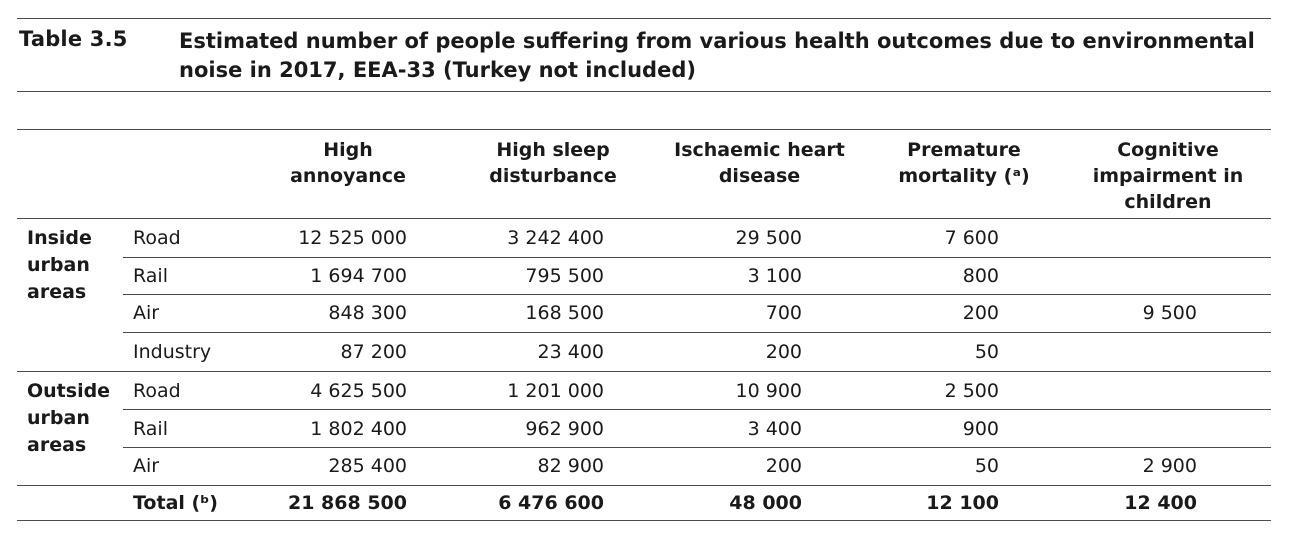 The width and height of the screenshot is (1313, 533). I want to click on table-cell: 1 694 700, so click(358, 276).